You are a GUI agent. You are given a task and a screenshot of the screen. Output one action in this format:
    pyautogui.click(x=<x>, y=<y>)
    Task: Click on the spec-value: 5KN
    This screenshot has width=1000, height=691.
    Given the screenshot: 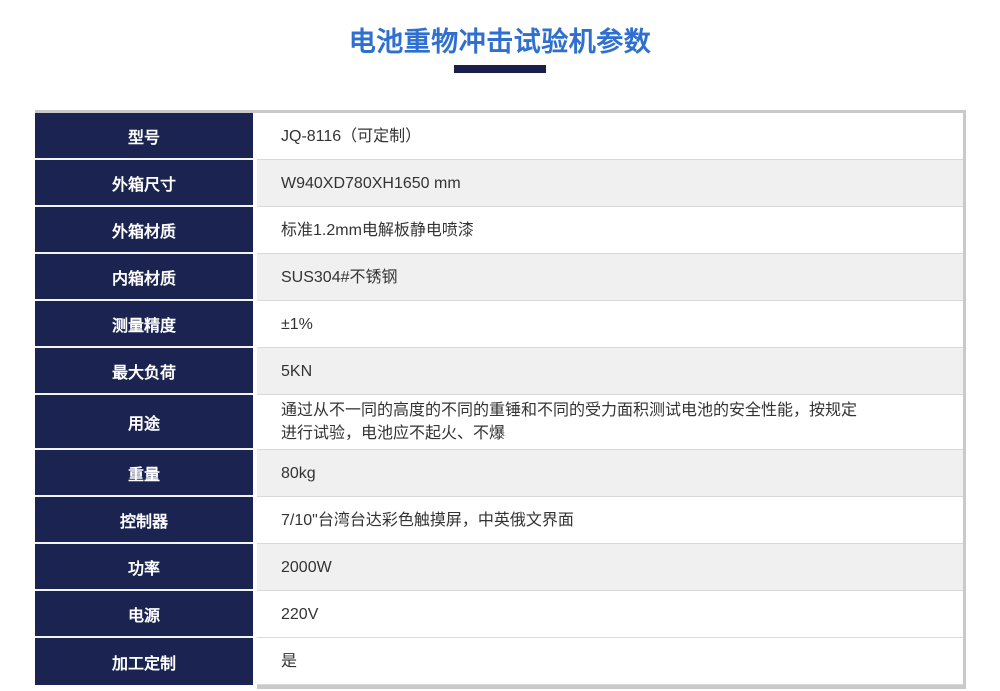 What is the action you would take?
    pyautogui.click(x=297, y=371)
    